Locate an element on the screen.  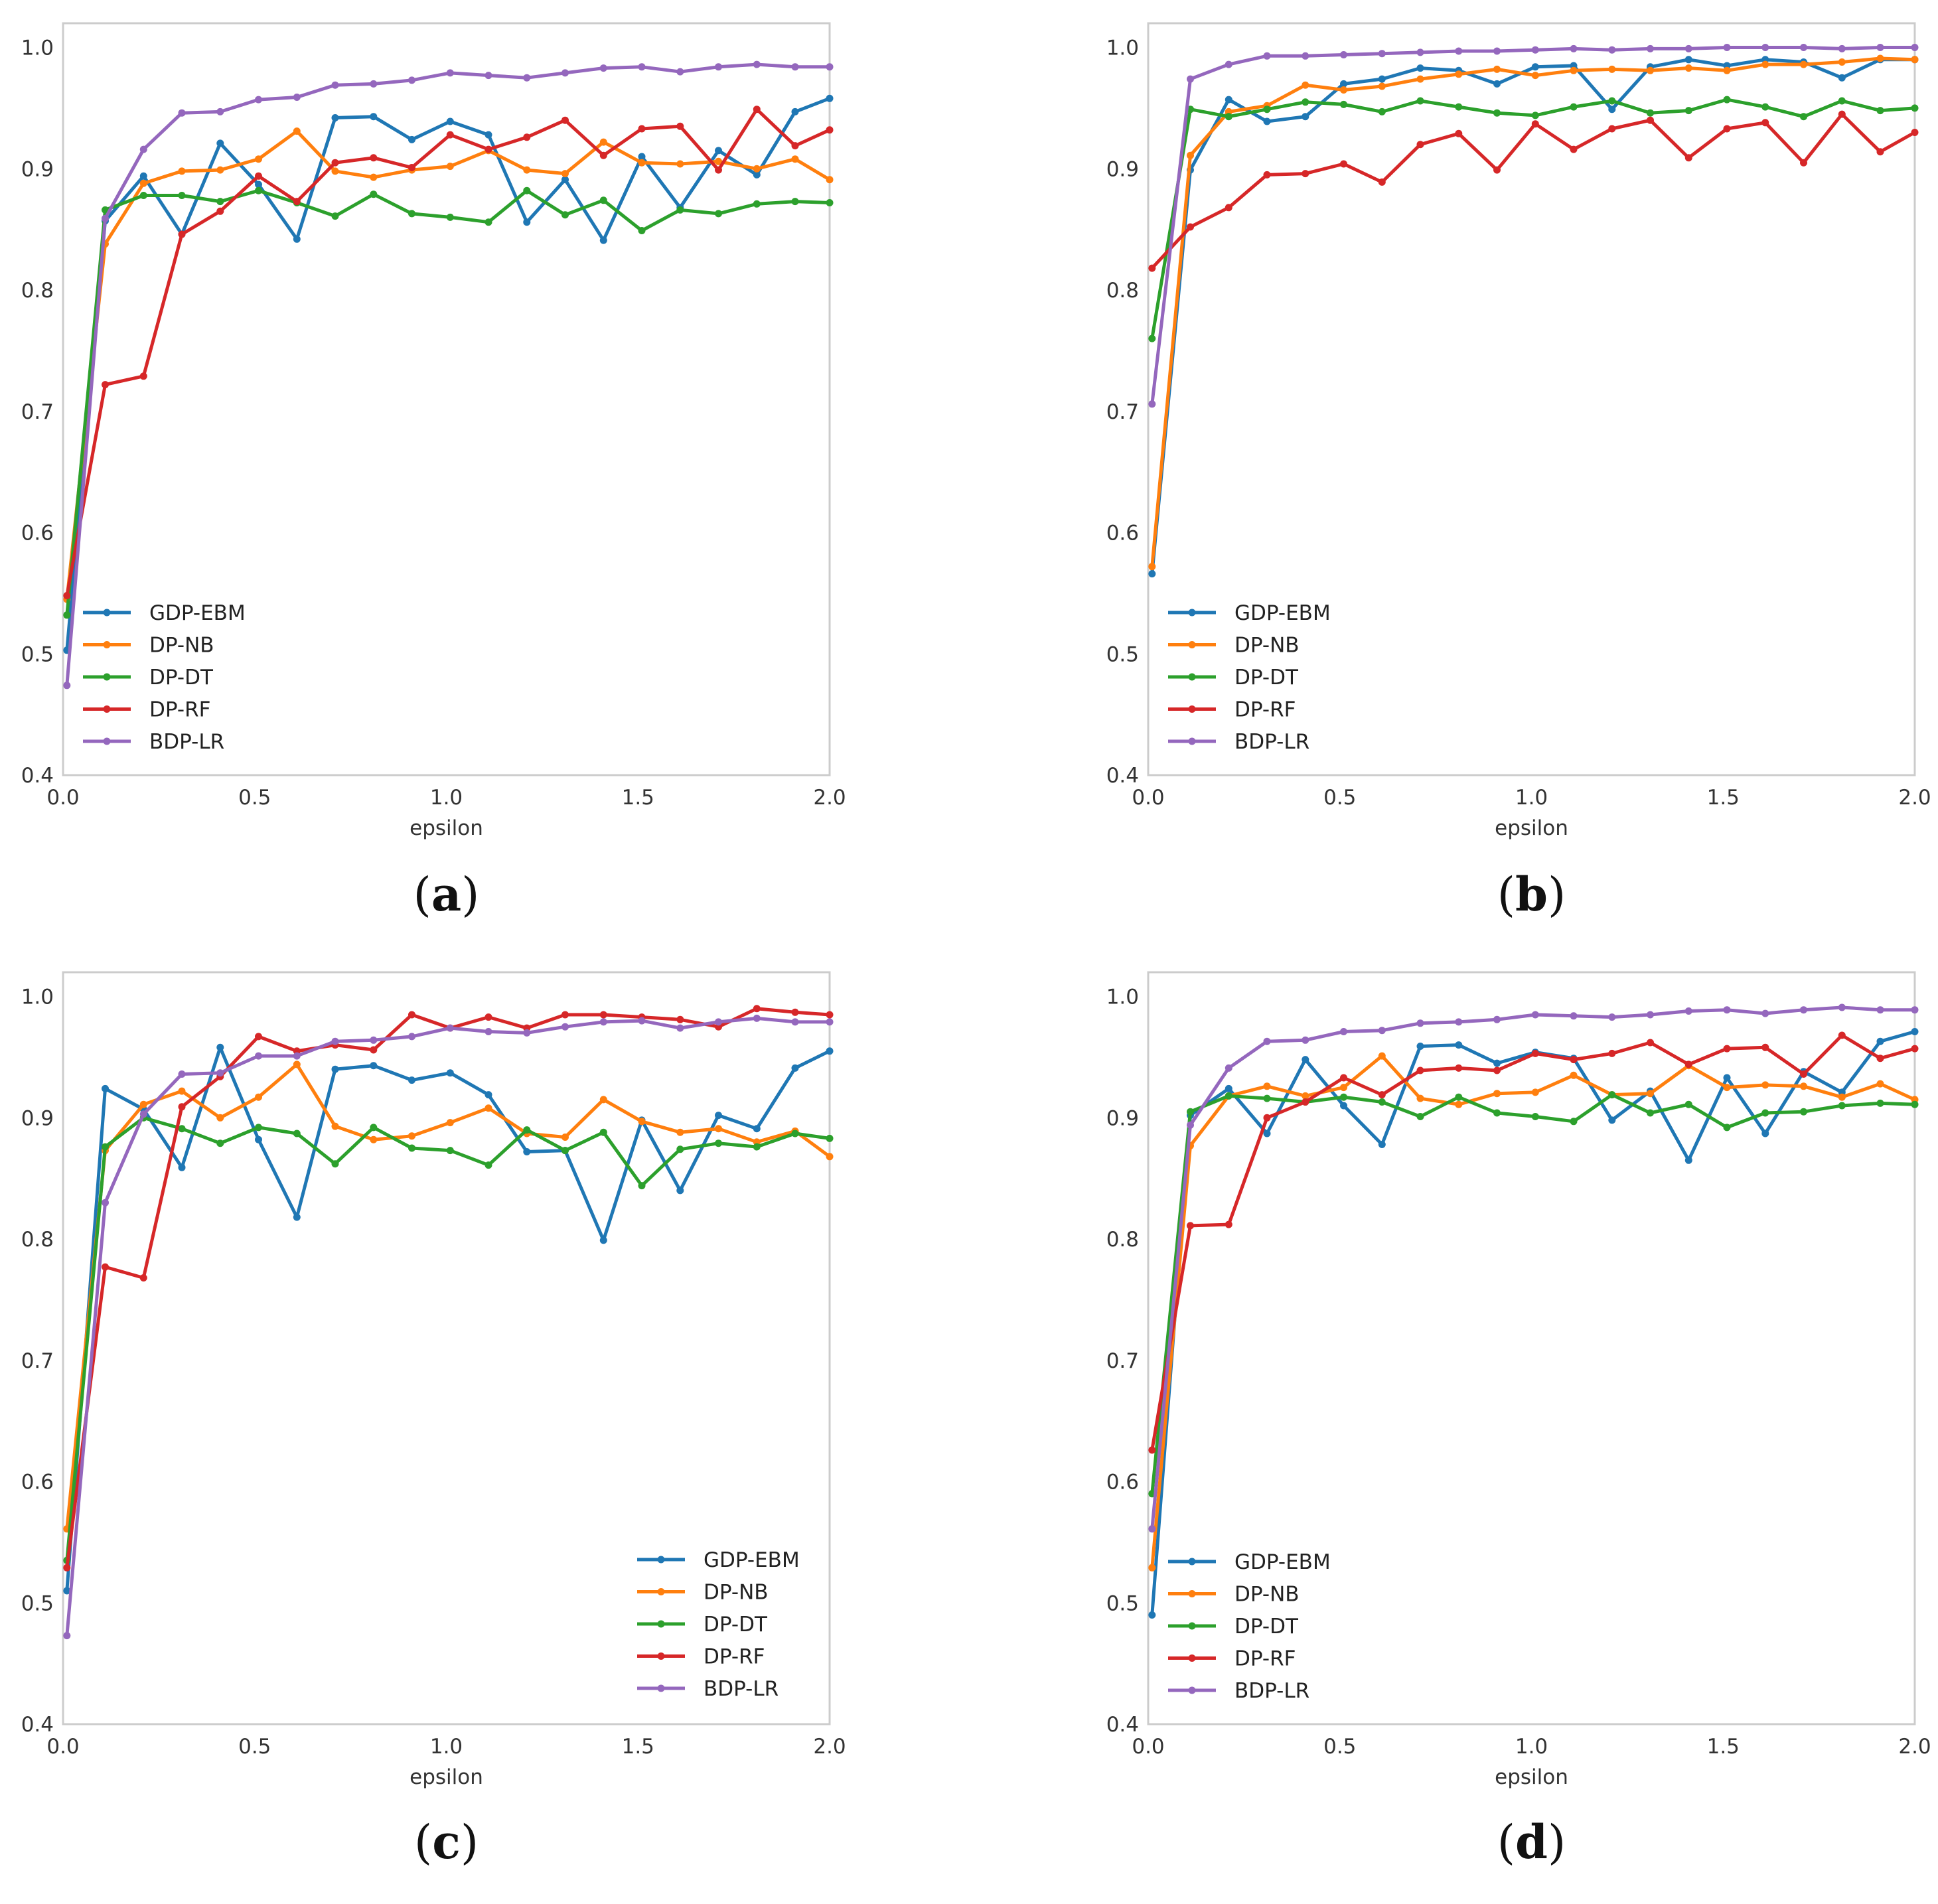
panel-caption: (b) is located at coordinates (1531, 895).